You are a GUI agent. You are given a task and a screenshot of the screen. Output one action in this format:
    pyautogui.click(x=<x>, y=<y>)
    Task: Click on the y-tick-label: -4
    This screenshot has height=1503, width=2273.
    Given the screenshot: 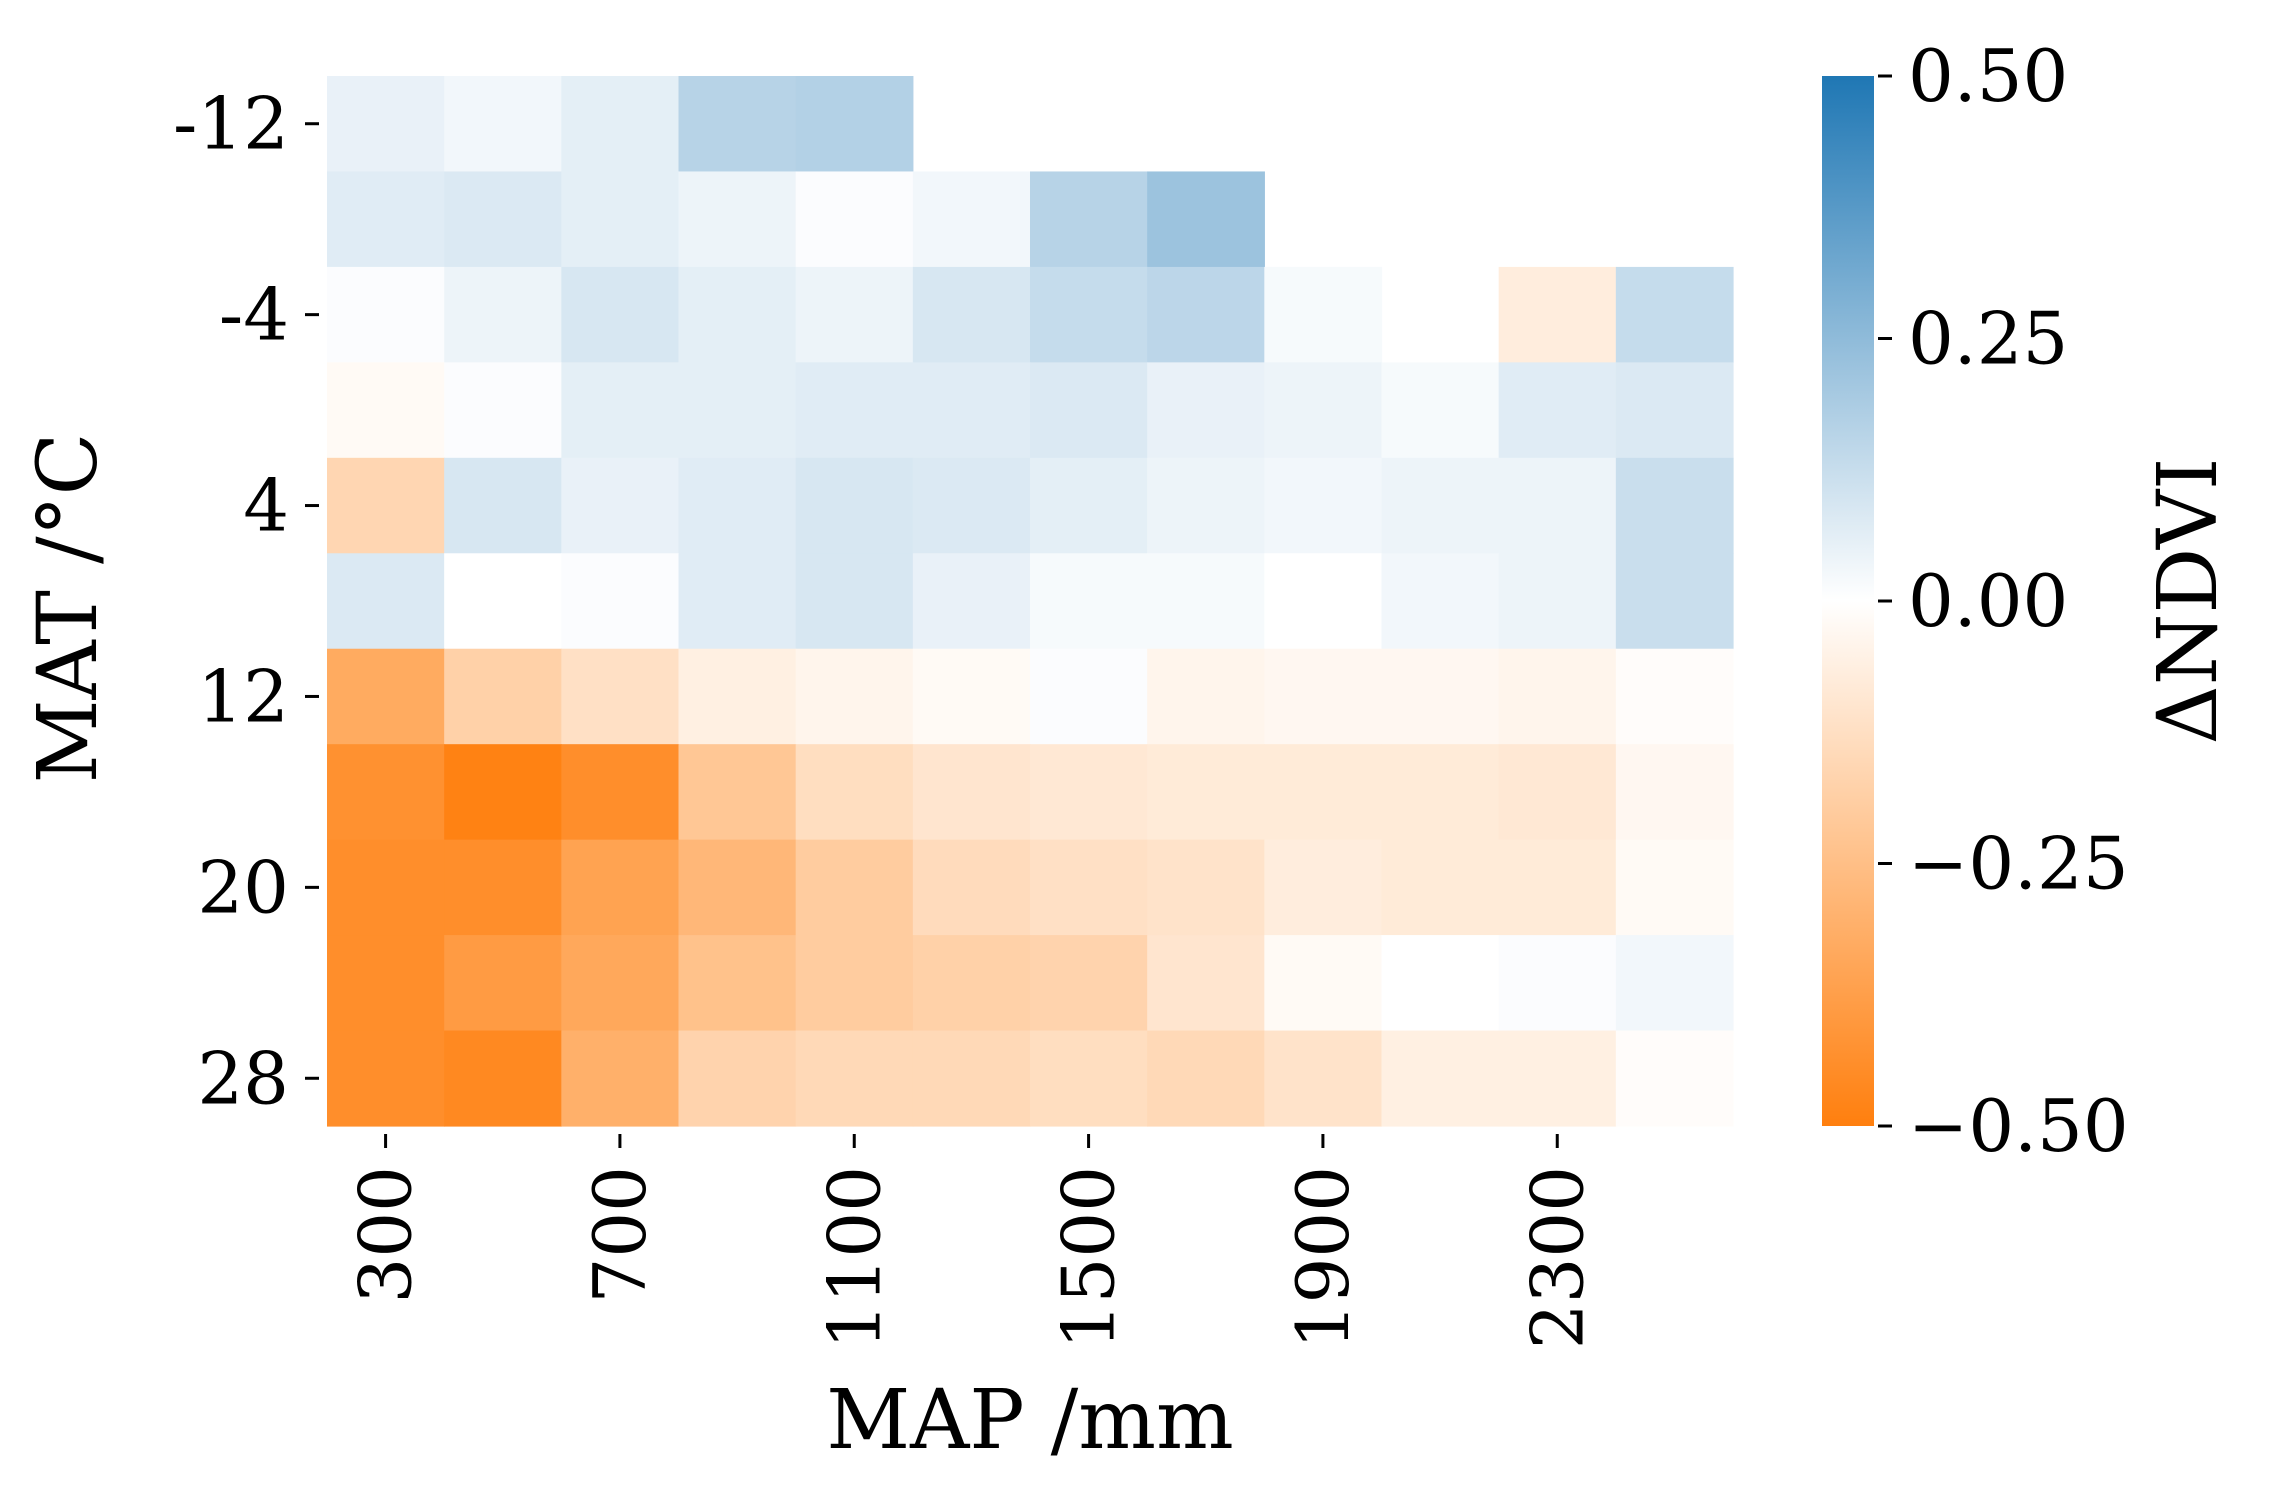 What is the action you would take?
    pyautogui.click(x=254, y=315)
    